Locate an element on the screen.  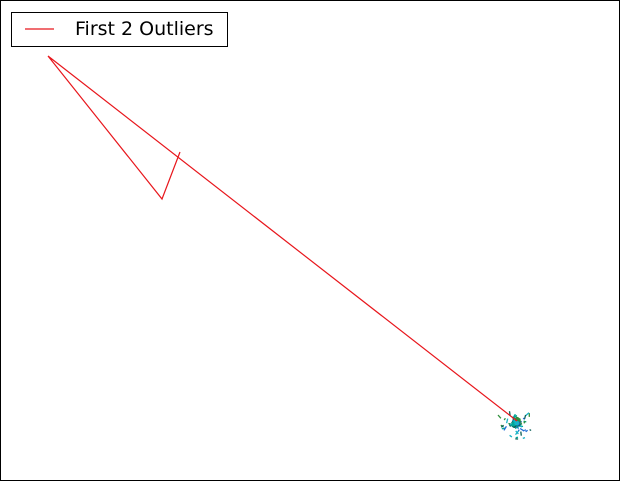
legend: First 2 Outliers is located at coordinates (120, 30).